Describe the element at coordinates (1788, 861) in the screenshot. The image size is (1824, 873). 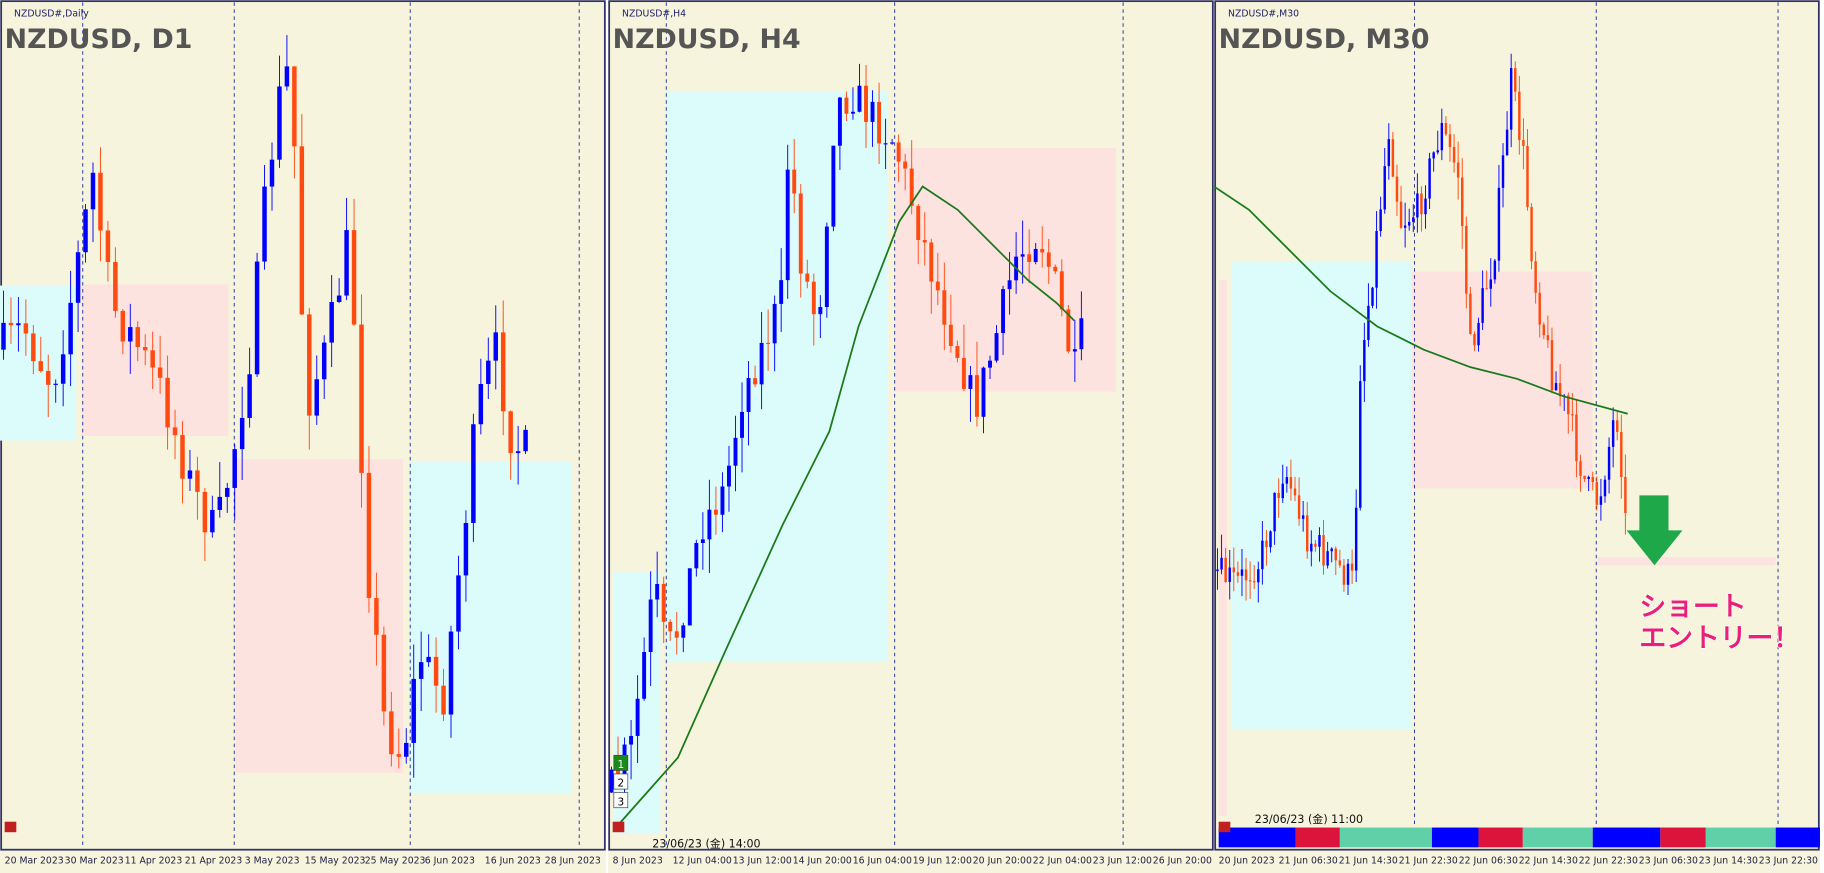
I see `time-label: 23 Jun 22:30` at that location.